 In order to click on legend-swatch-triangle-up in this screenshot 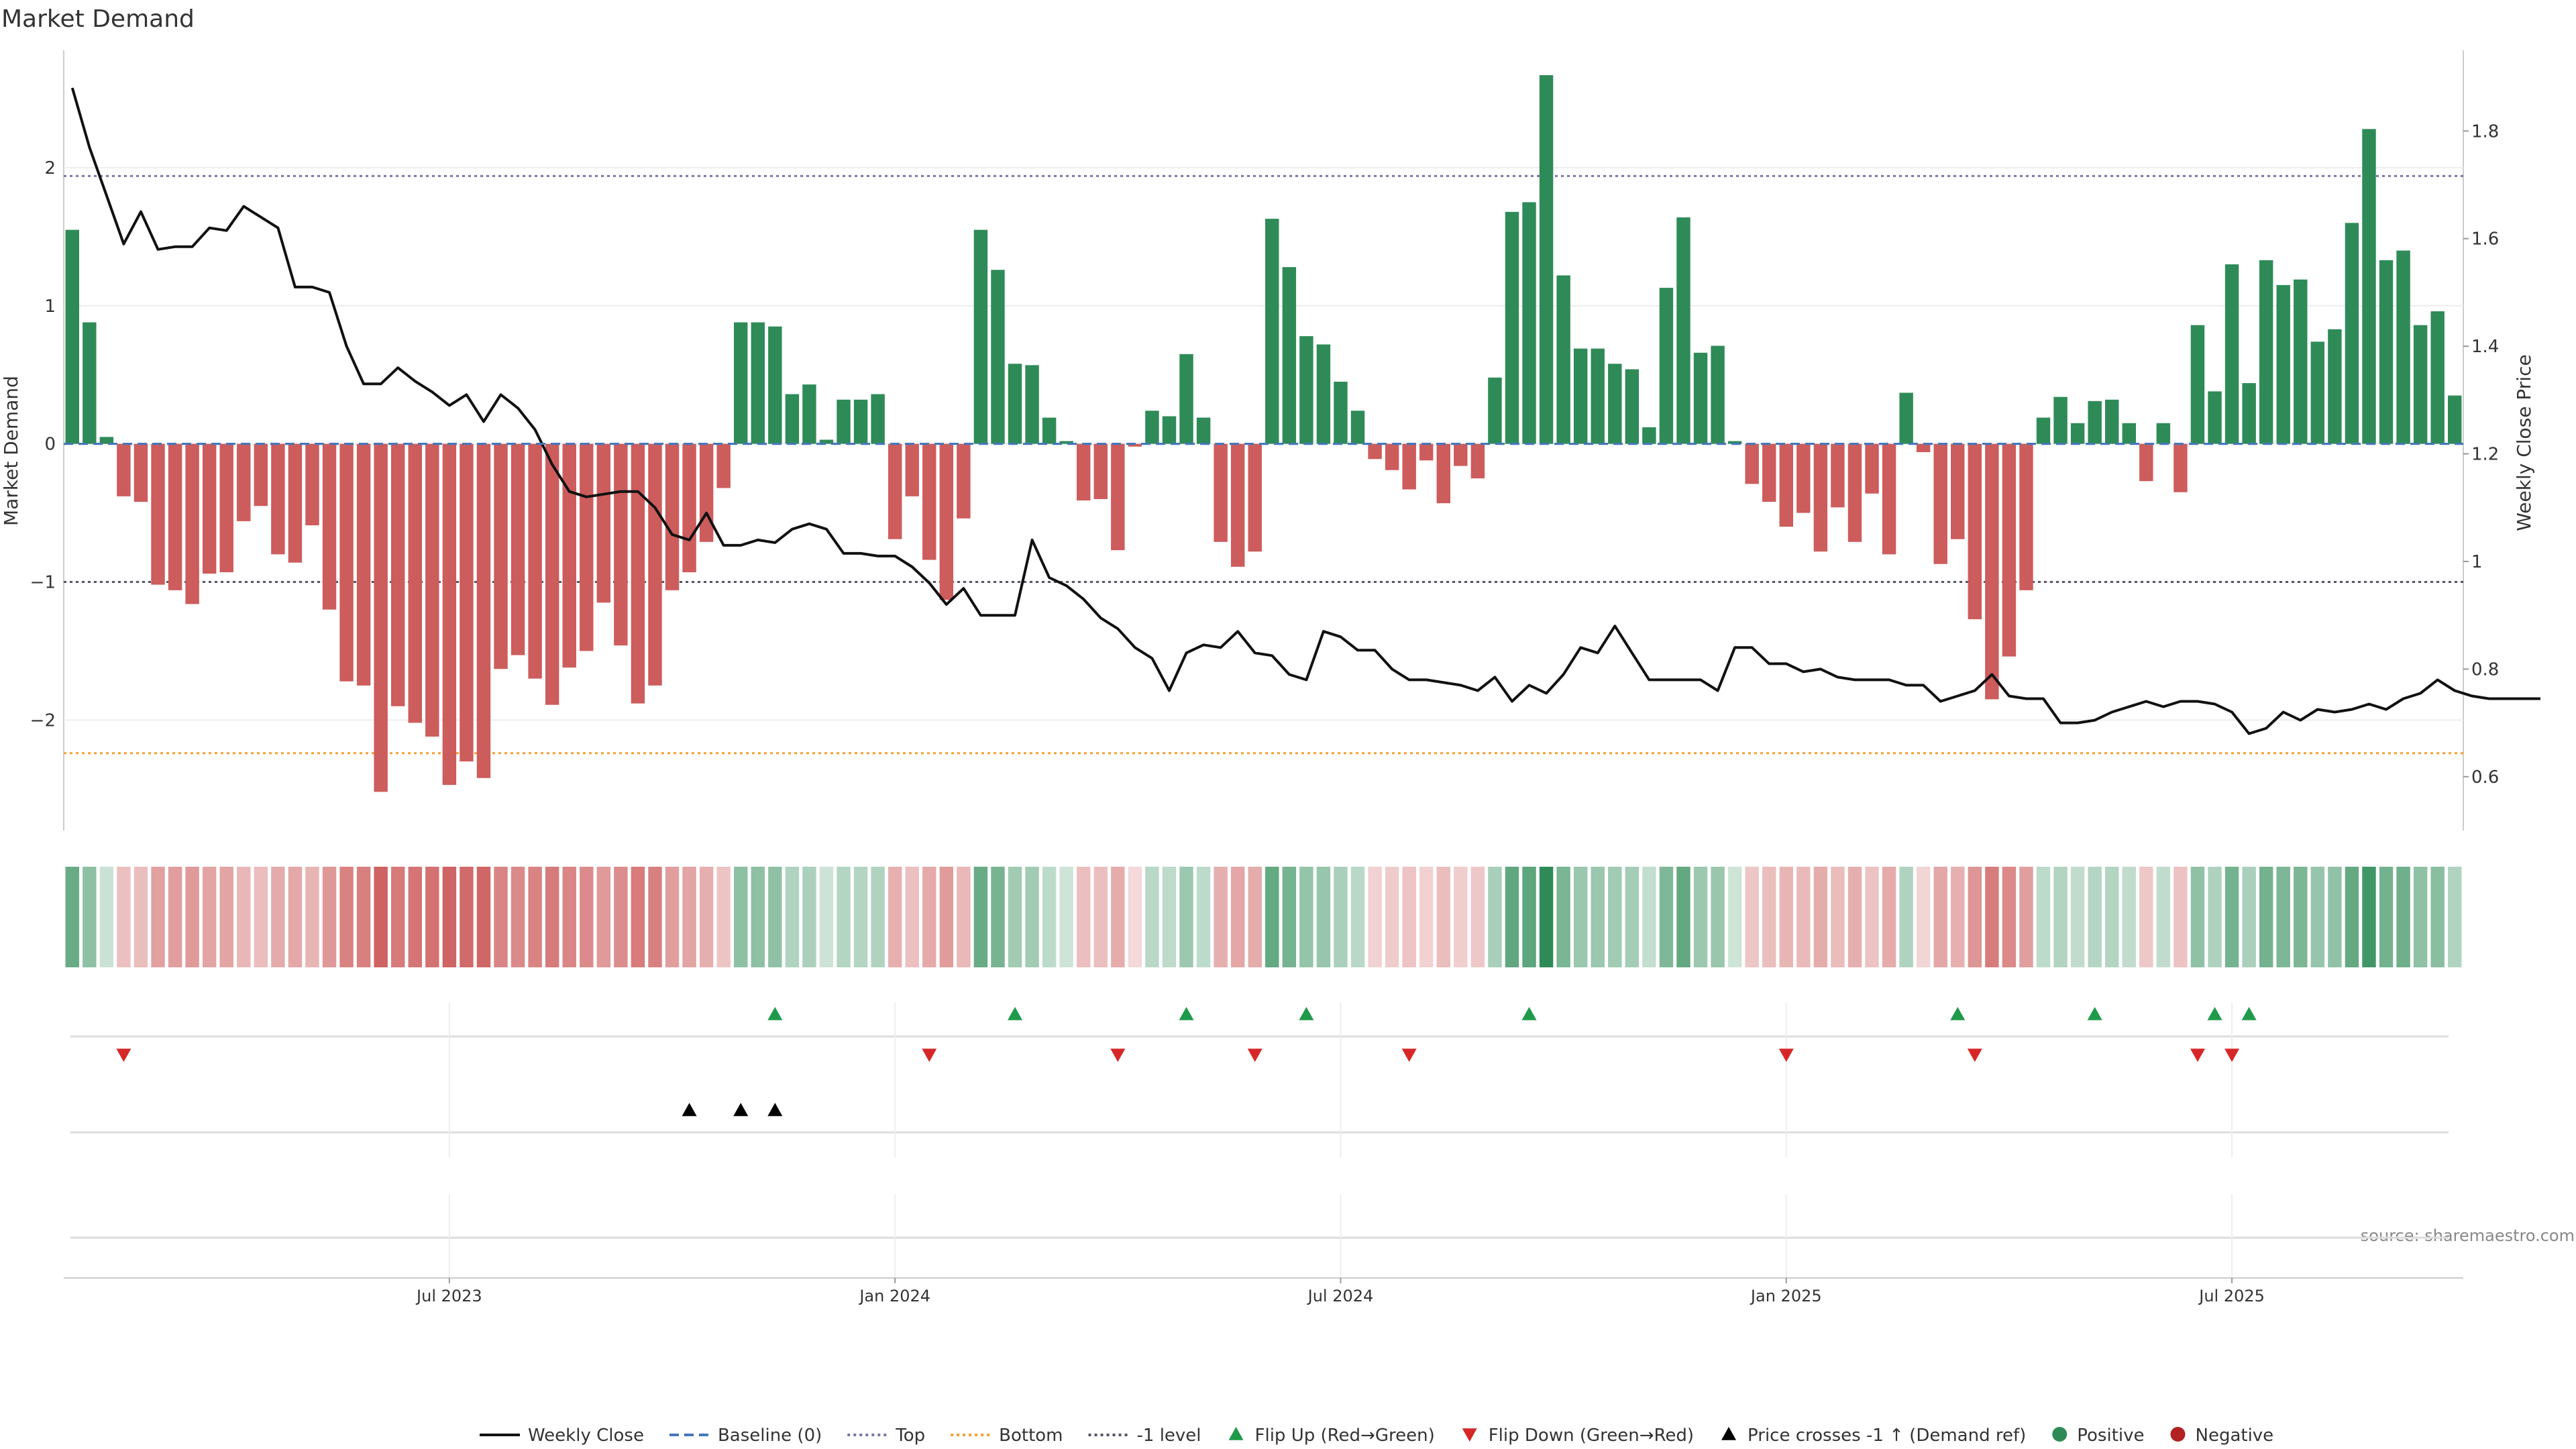, I will do `click(1729, 1433)`.